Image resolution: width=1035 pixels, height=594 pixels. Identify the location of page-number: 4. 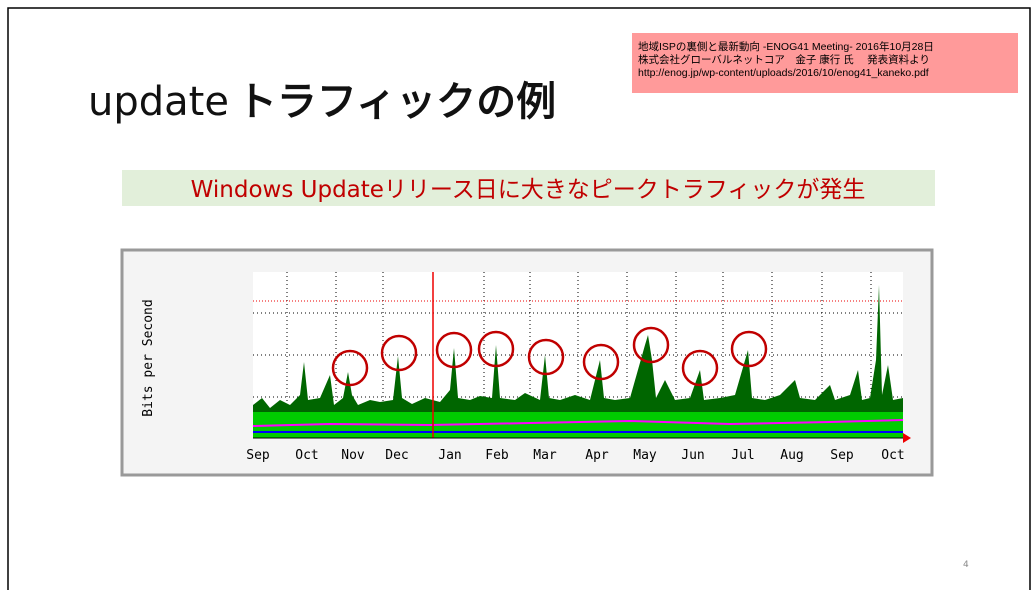
(966, 565).